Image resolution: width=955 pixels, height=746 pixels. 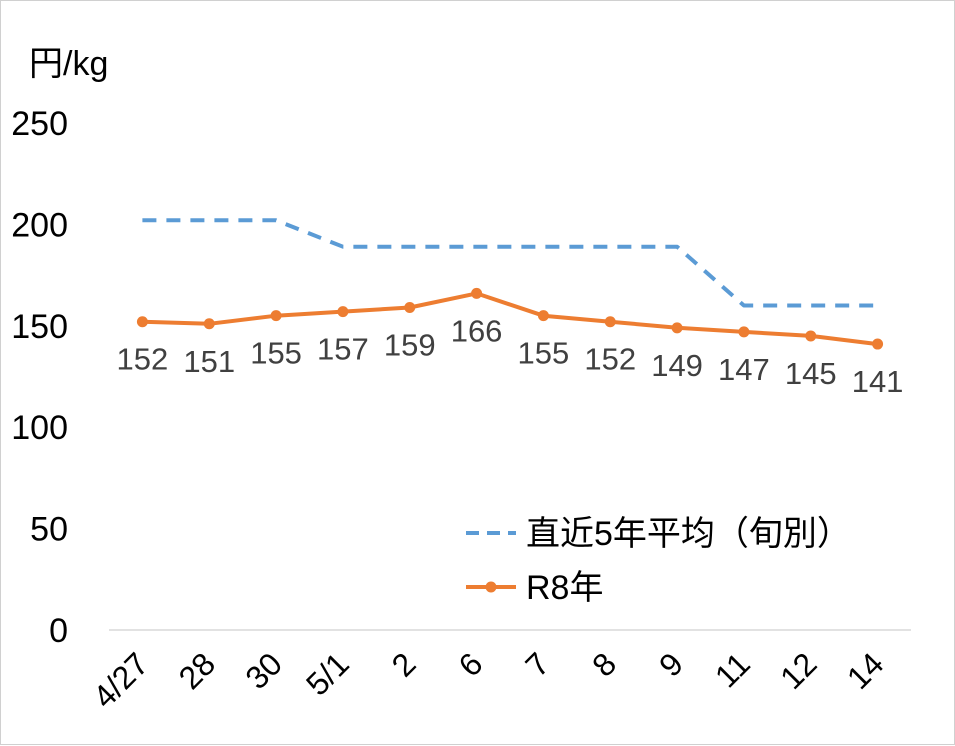 What do you see at coordinates (410, 345) in the screenshot?
I see `data-label-r8: 159` at bounding box center [410, 345].